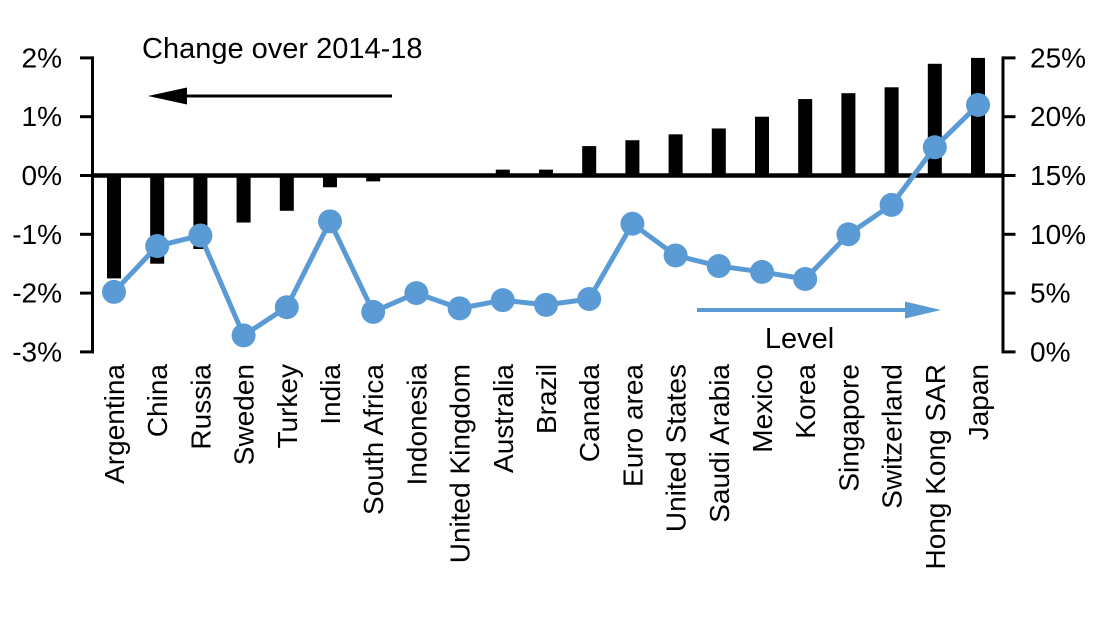  What do you see at coordinates (244, 414) in the screenshot?
I see `x-label-sweden: Sweden` at bounding box center [244, 414].